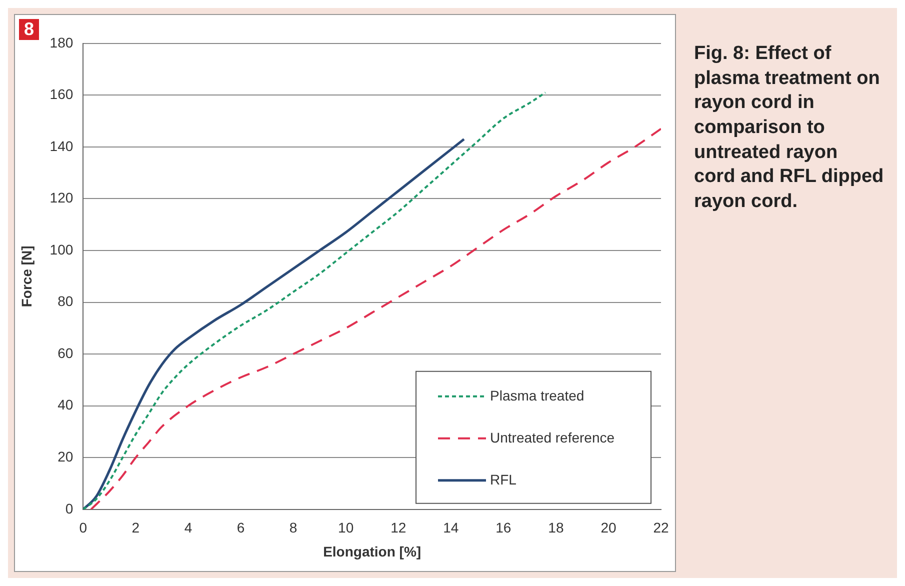 The image size is (905, 586). Describe the element at coordinates (346, 528) in the screenshot. I see `x-tick-label: 10` at that location.